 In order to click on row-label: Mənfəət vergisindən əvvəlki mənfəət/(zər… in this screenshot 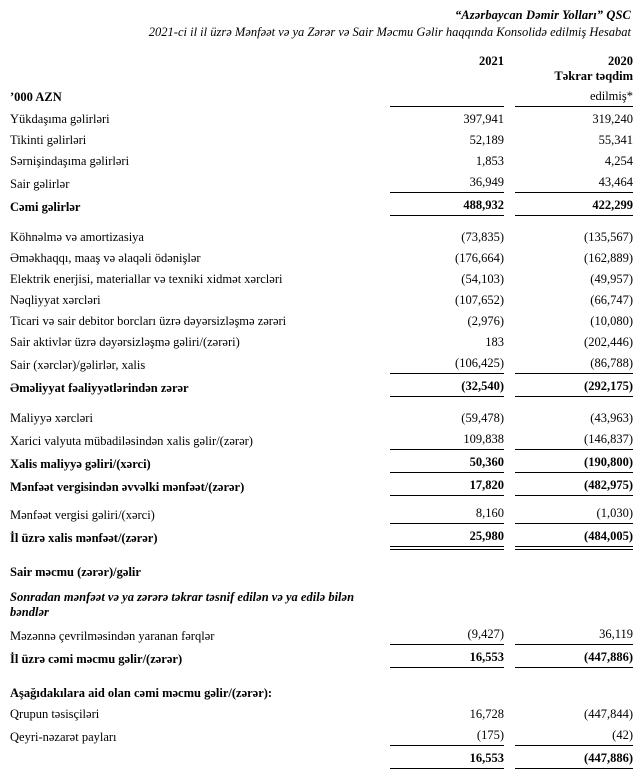, I will do `click(127, 486)`.